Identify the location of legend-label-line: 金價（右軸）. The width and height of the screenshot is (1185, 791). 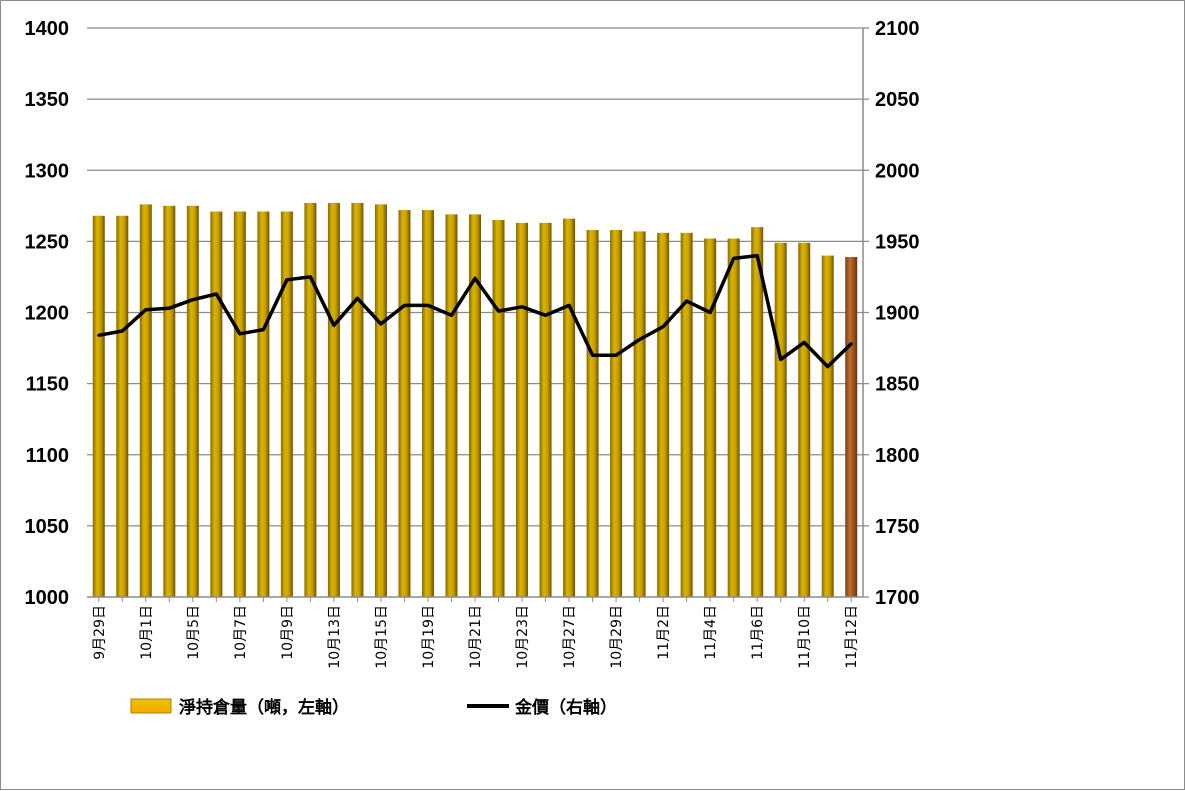
(565, 707).